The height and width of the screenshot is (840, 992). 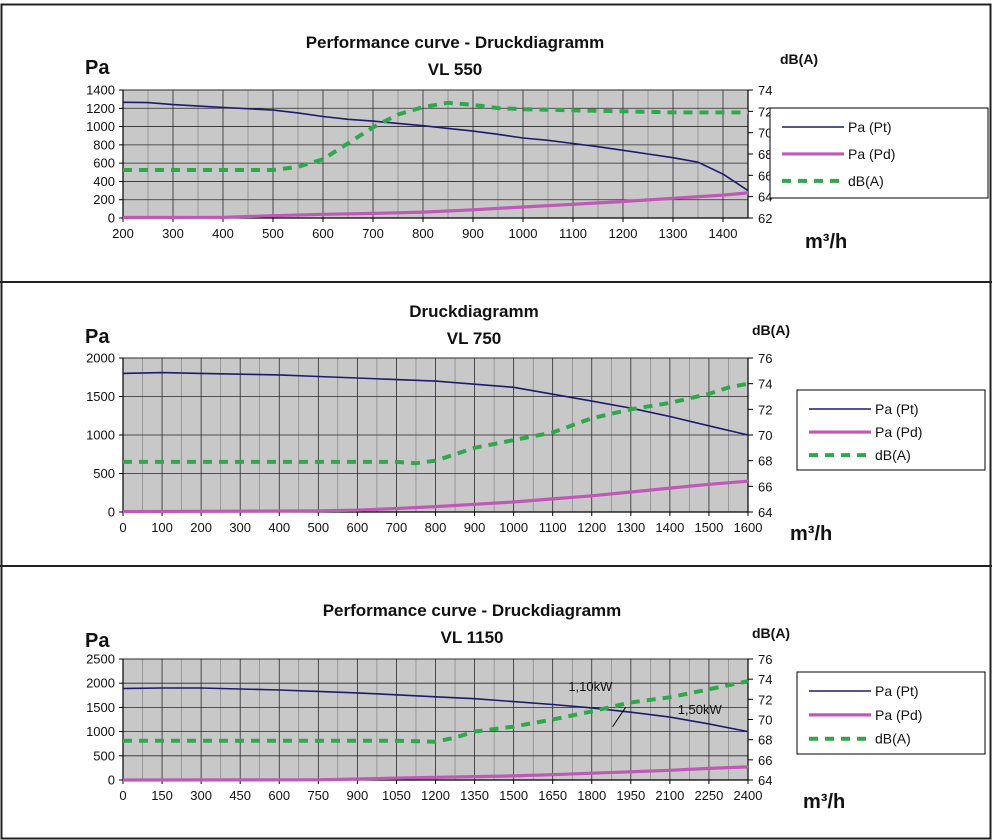 I want to click on x-tick-label: 1100, so click(x=573, y=233).